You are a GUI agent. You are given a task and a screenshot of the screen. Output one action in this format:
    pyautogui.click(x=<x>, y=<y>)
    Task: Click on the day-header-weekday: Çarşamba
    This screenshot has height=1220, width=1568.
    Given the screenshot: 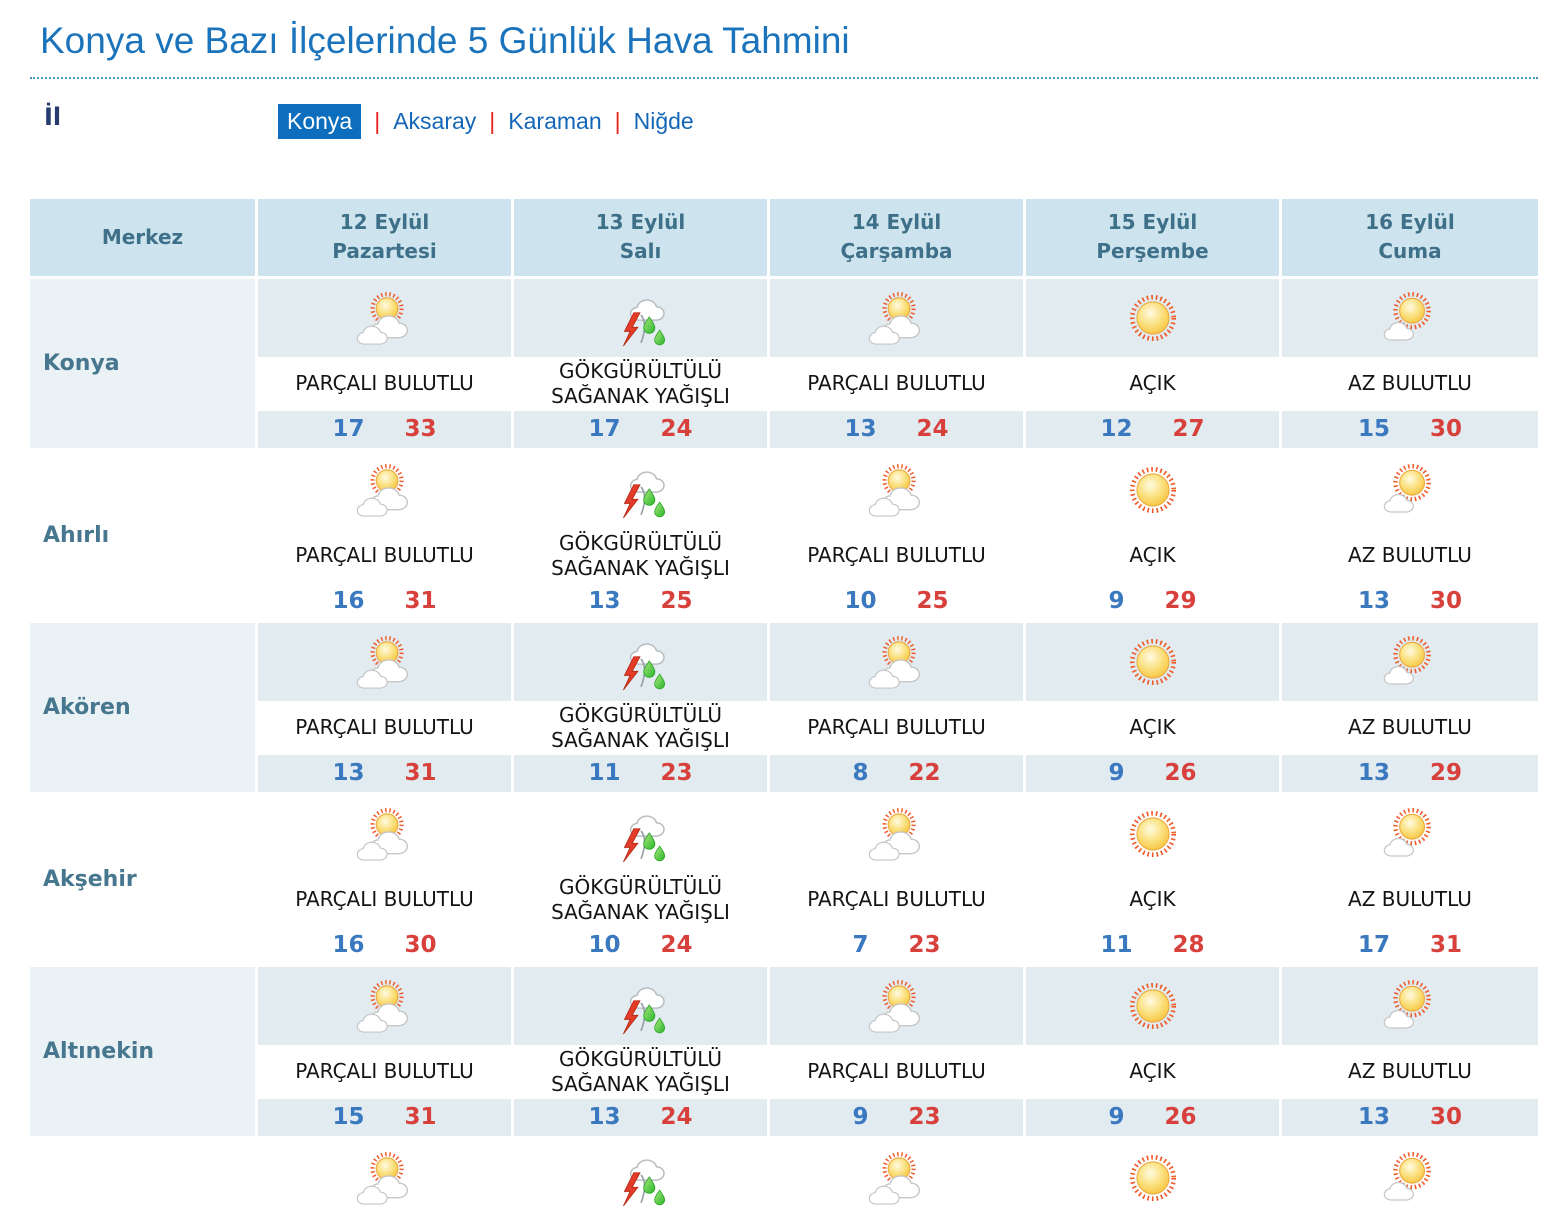 What is the action you would take?
    pyautogui.click(x=896, y=251)
    